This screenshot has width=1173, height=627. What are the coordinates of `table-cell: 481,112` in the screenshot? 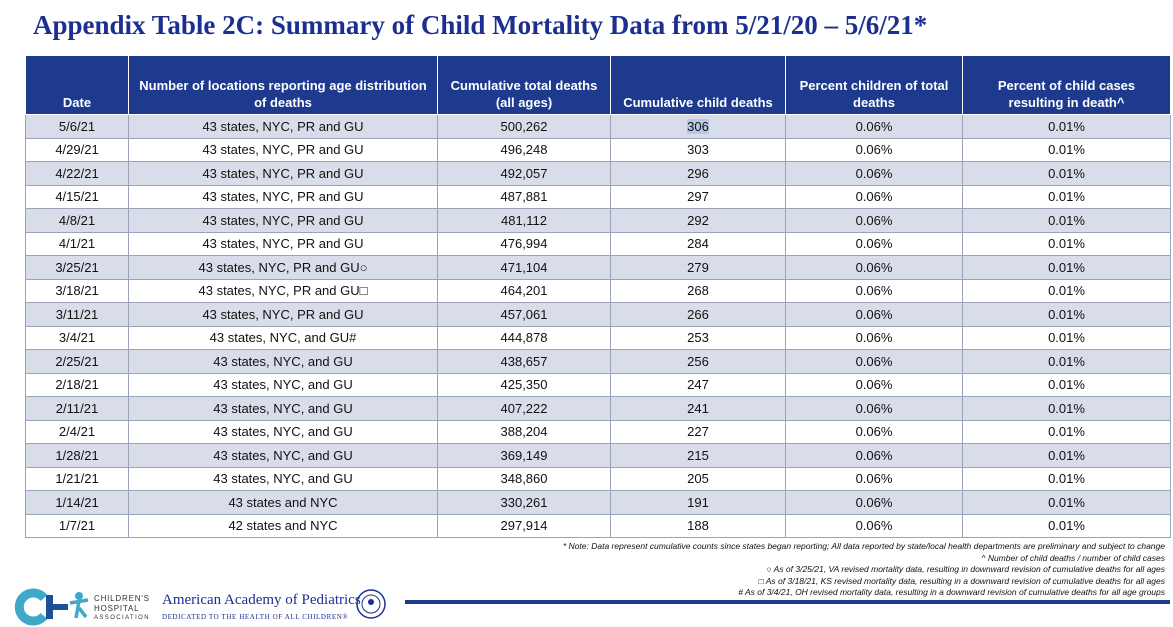 It's located at (524, 220).